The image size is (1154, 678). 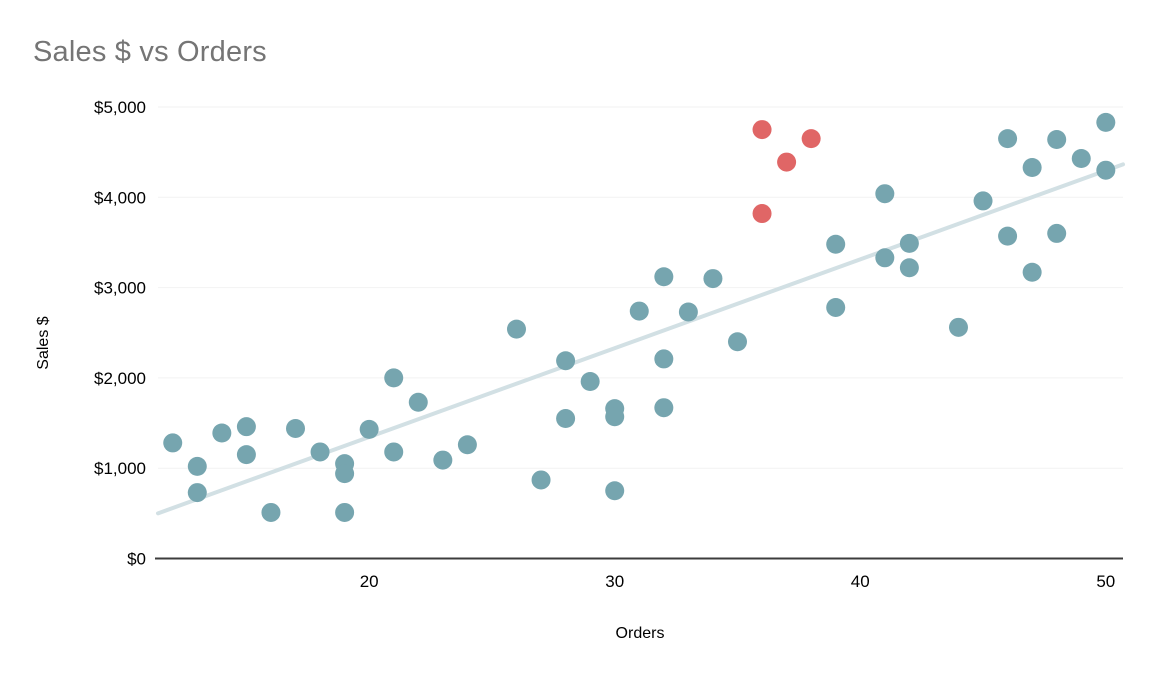 What do you see at coordinates (136, 559) in the screenshot?
I see `y-tick-label: $0` at bounding box center [136, 559].